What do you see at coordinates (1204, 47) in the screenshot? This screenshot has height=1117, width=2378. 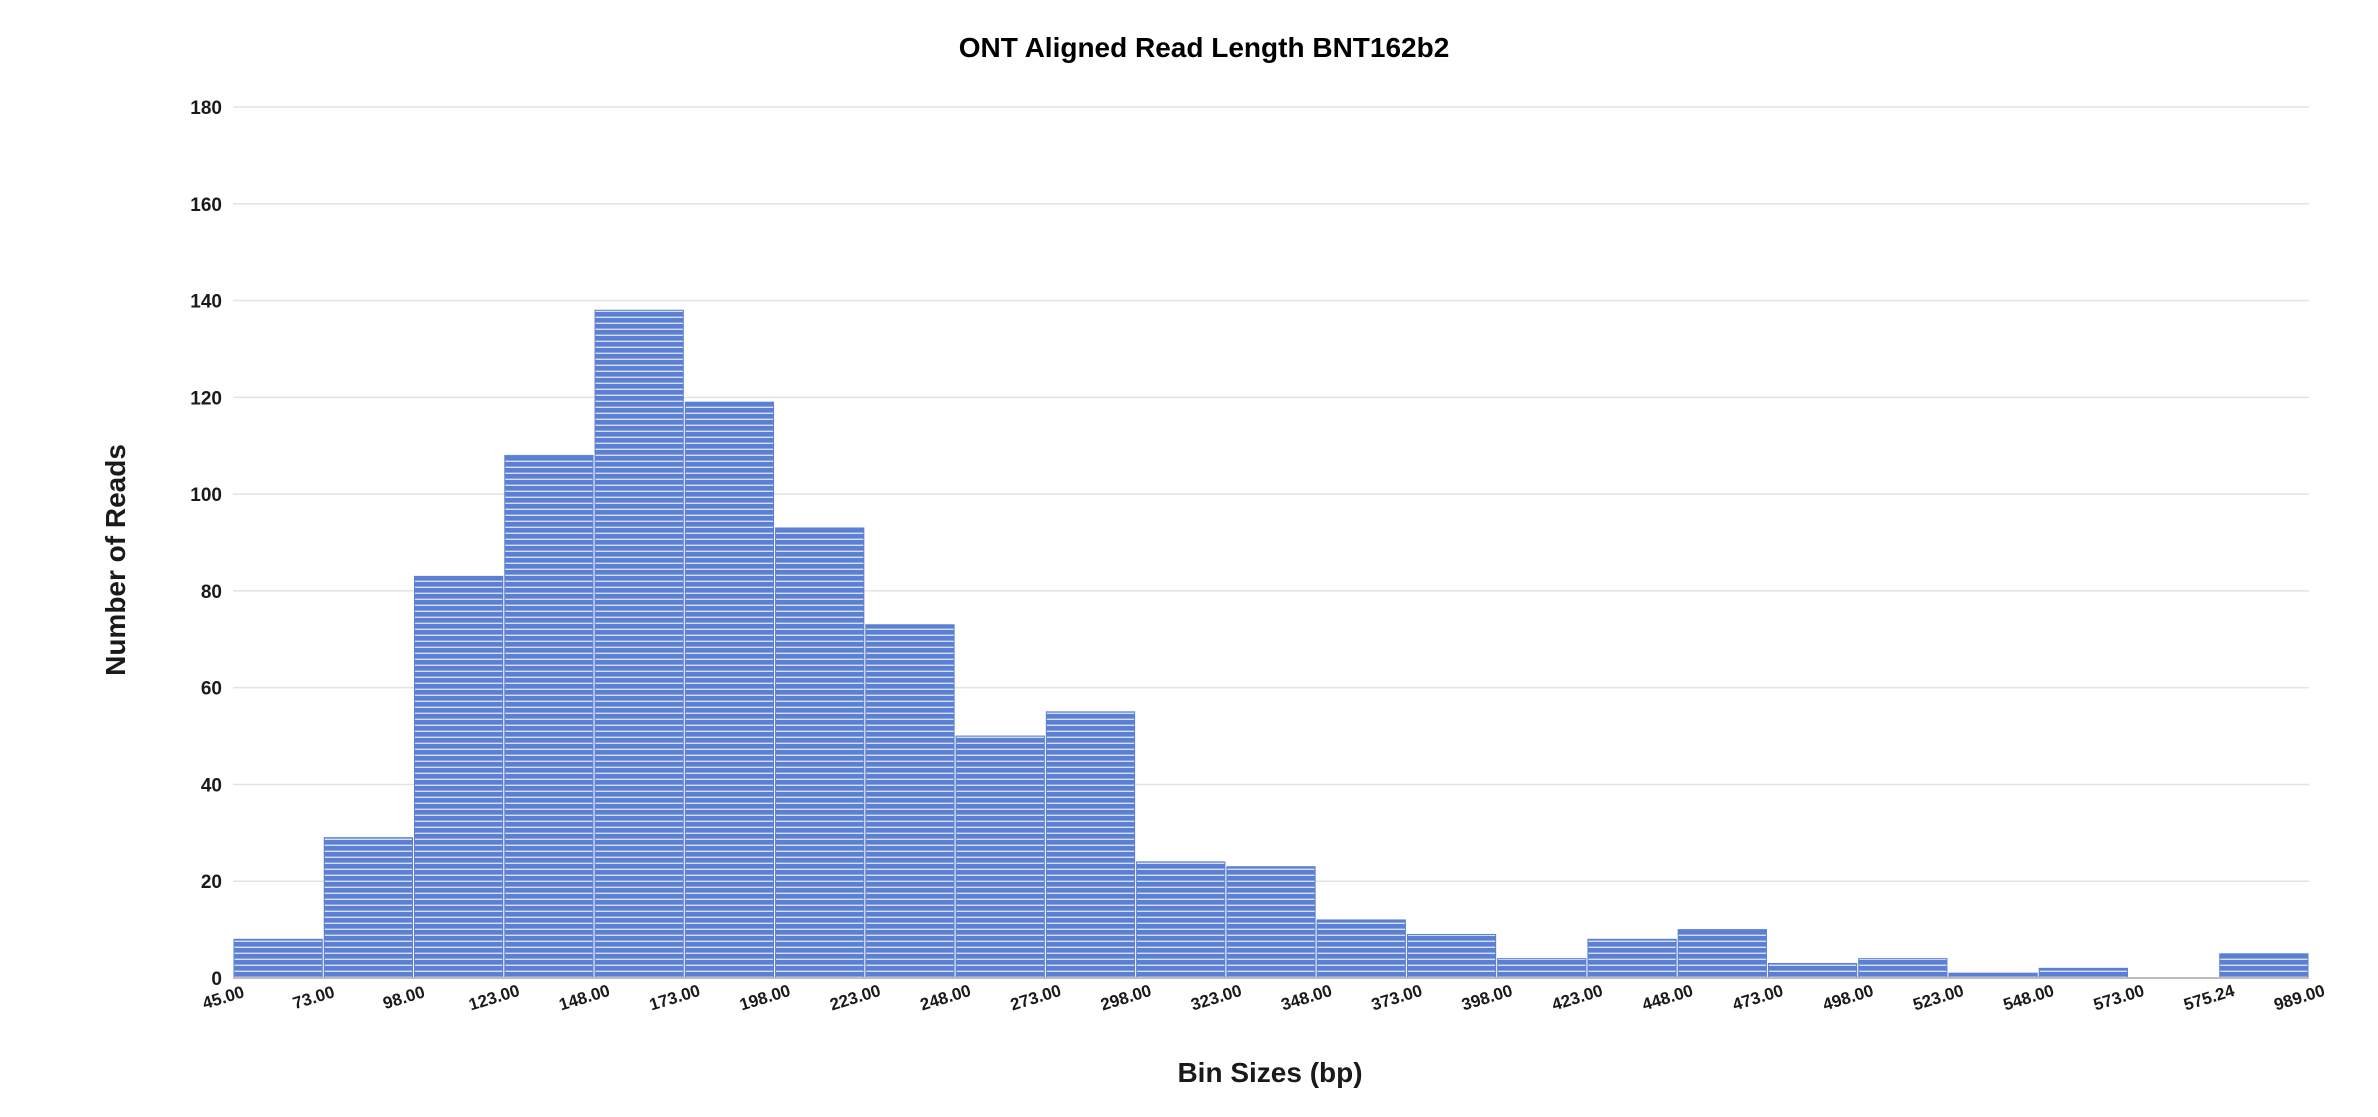 I see `chart-title: ONT Aligned Read Length BNT162b2` at bounding box center [1204, 47].